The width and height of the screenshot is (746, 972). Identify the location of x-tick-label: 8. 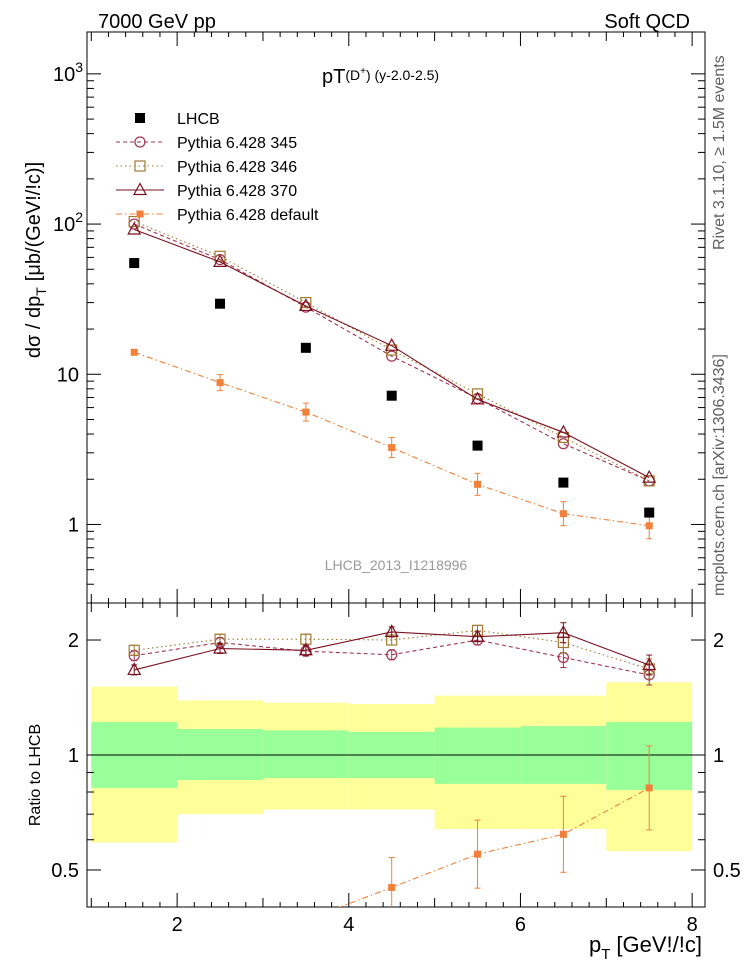
(692, 925).